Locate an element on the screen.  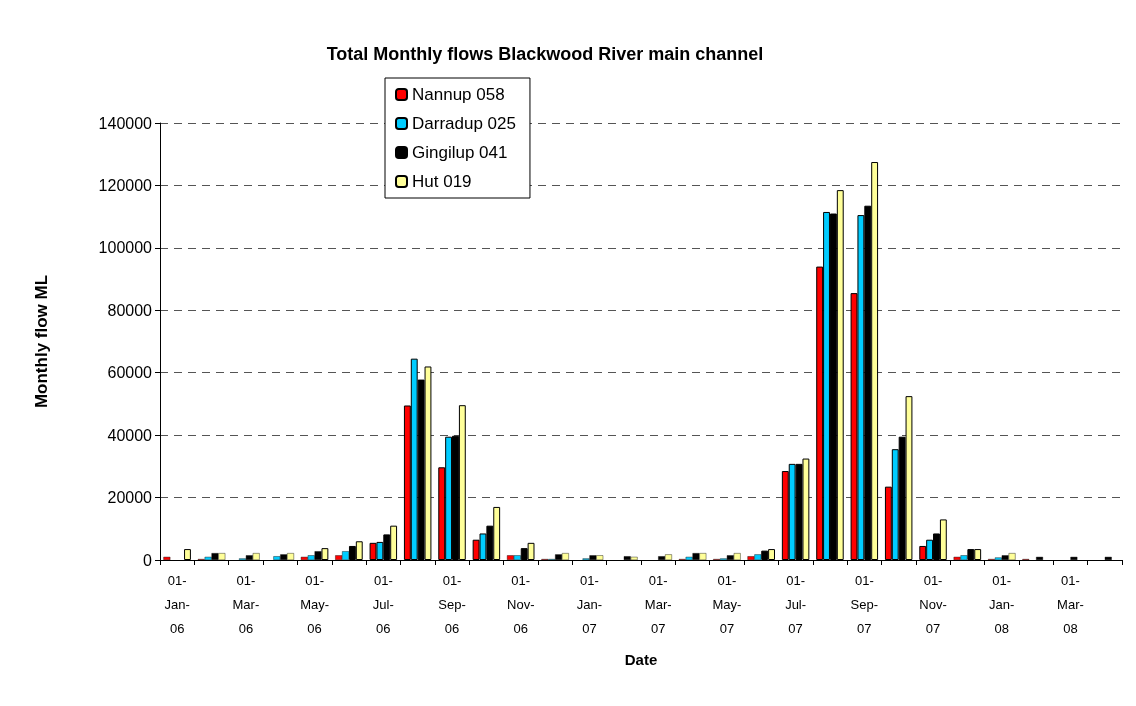
y-tick-label: 140000 is located at coordinates (125, 123).